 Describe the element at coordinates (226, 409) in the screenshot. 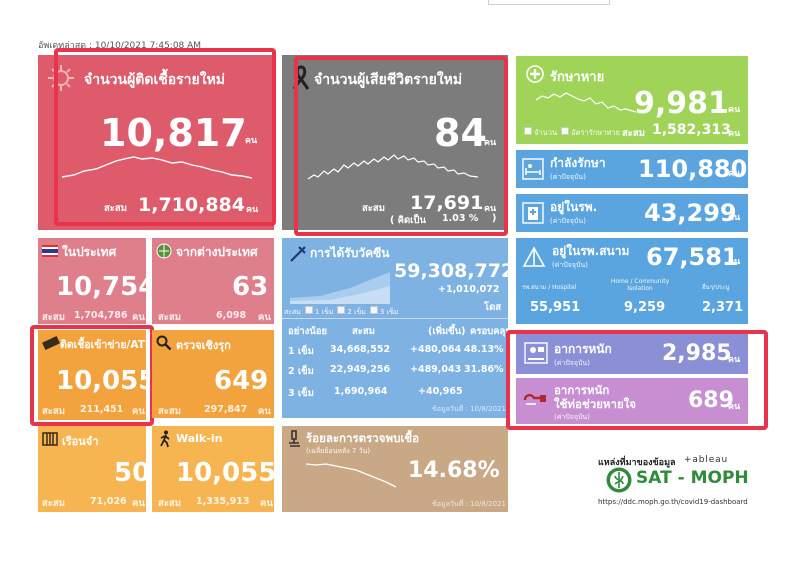

I see `active-search-cum-value: 297,847` at that location.